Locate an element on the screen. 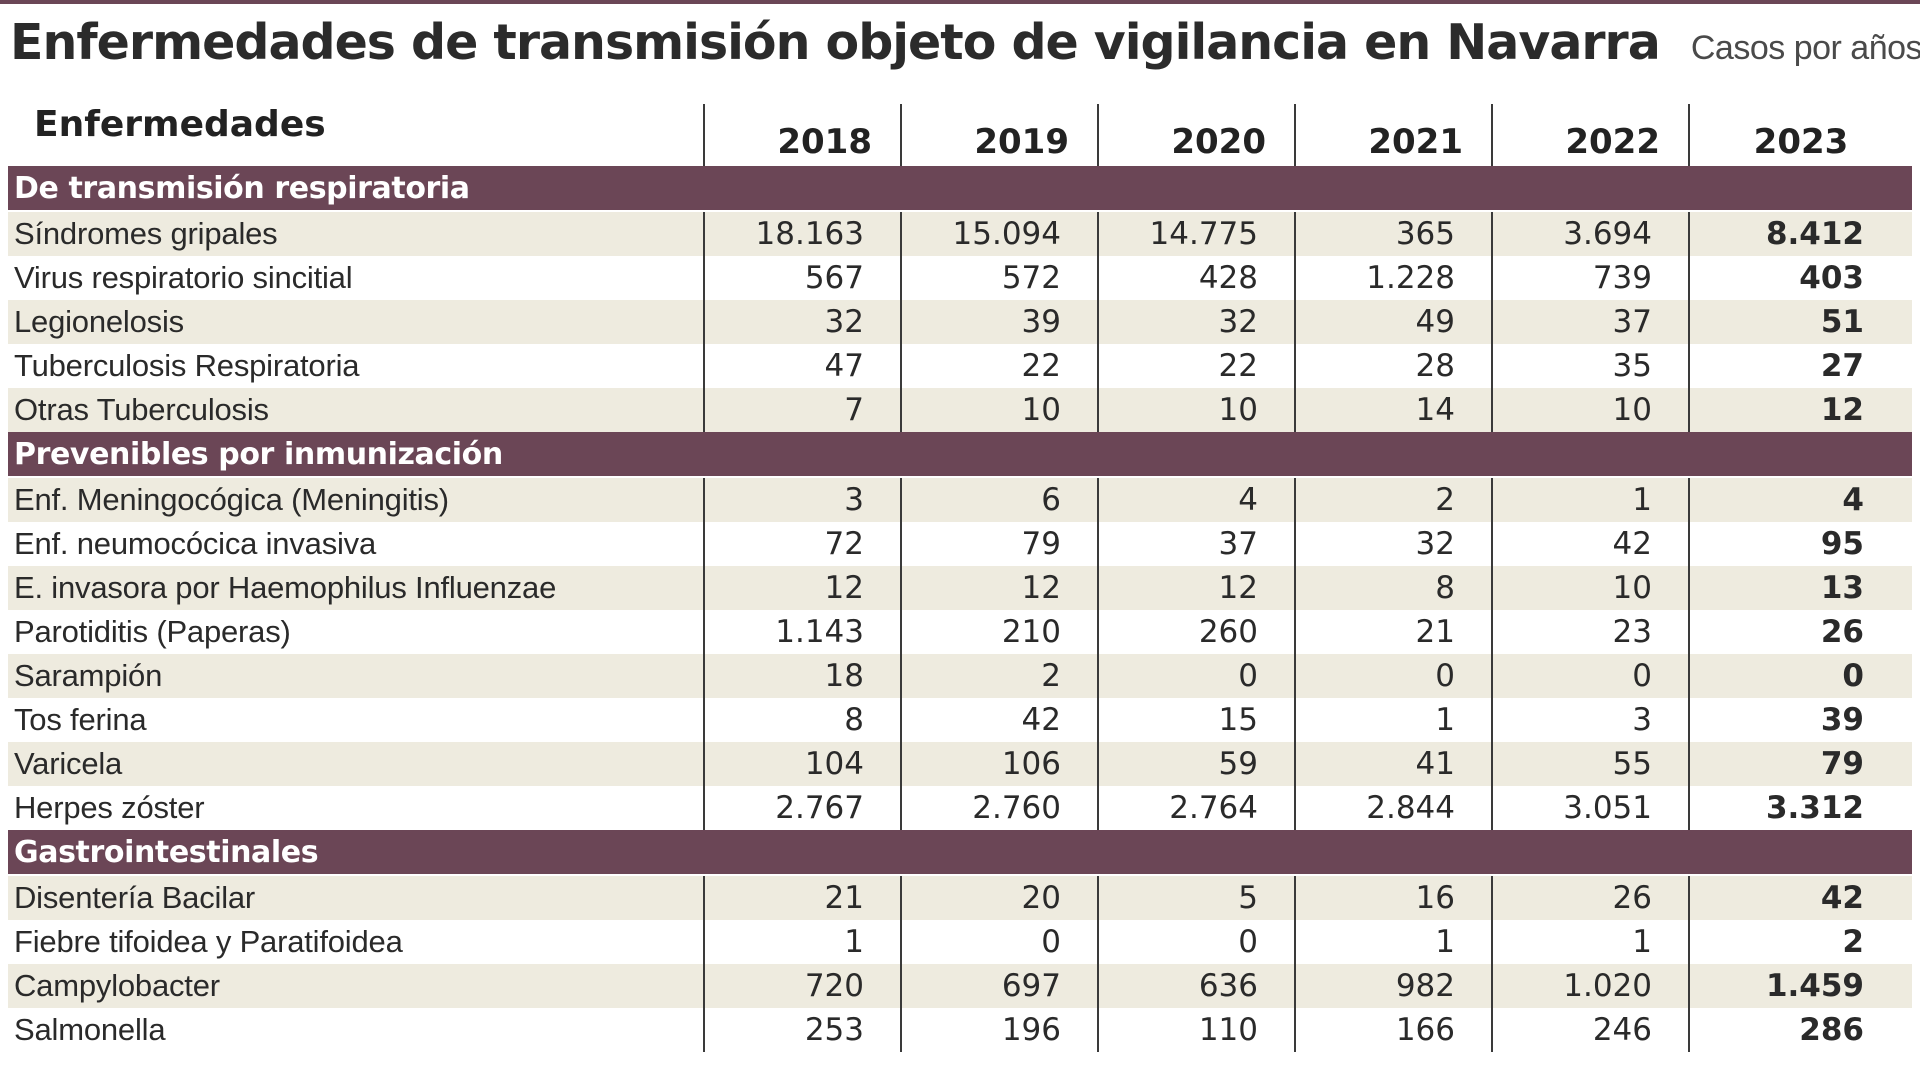 The width and height of the screenshot is (1920, 1080). table-row: Salmonella 253 196 110 166 246 286 is located at coordinates (960, 1030).